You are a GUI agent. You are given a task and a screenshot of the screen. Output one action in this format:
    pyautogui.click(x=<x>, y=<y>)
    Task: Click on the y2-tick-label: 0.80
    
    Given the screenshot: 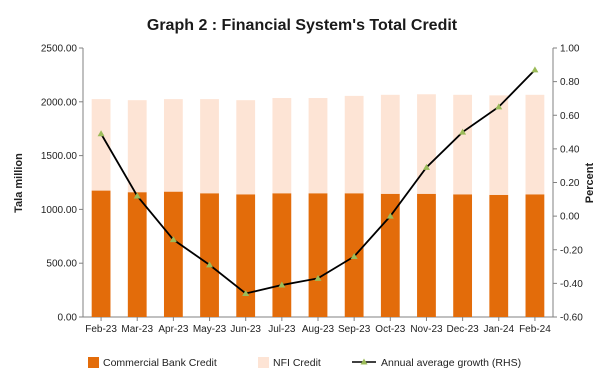 What is the action you would take?
    pyautogui.click(x=570, y=82)
    